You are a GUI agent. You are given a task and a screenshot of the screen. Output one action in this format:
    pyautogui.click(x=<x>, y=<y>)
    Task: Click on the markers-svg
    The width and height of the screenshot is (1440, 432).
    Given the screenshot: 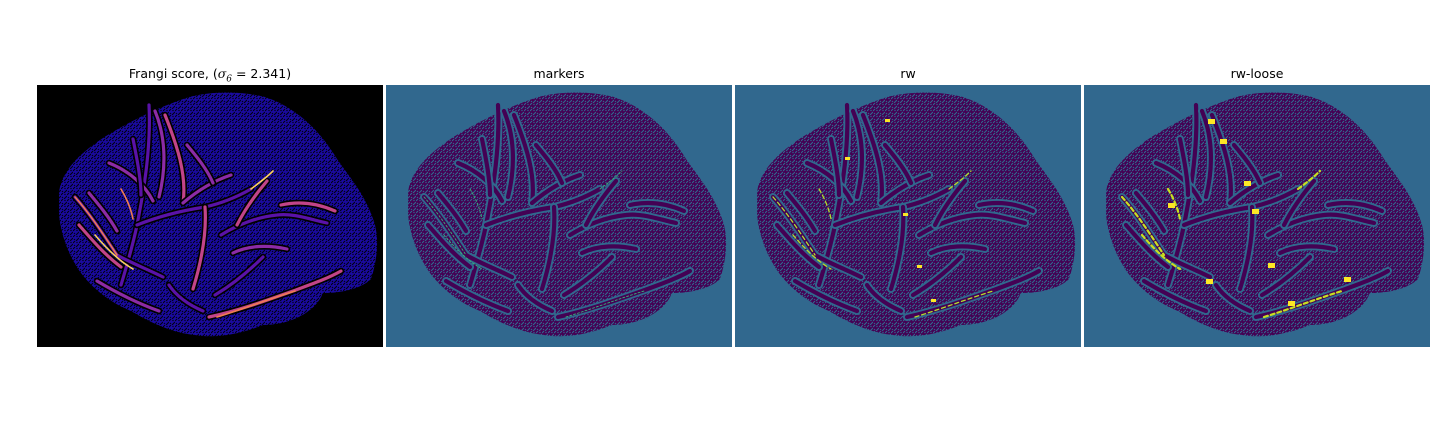 What is the action you would take?
    pyautogui.click(x=559, y=216)
    